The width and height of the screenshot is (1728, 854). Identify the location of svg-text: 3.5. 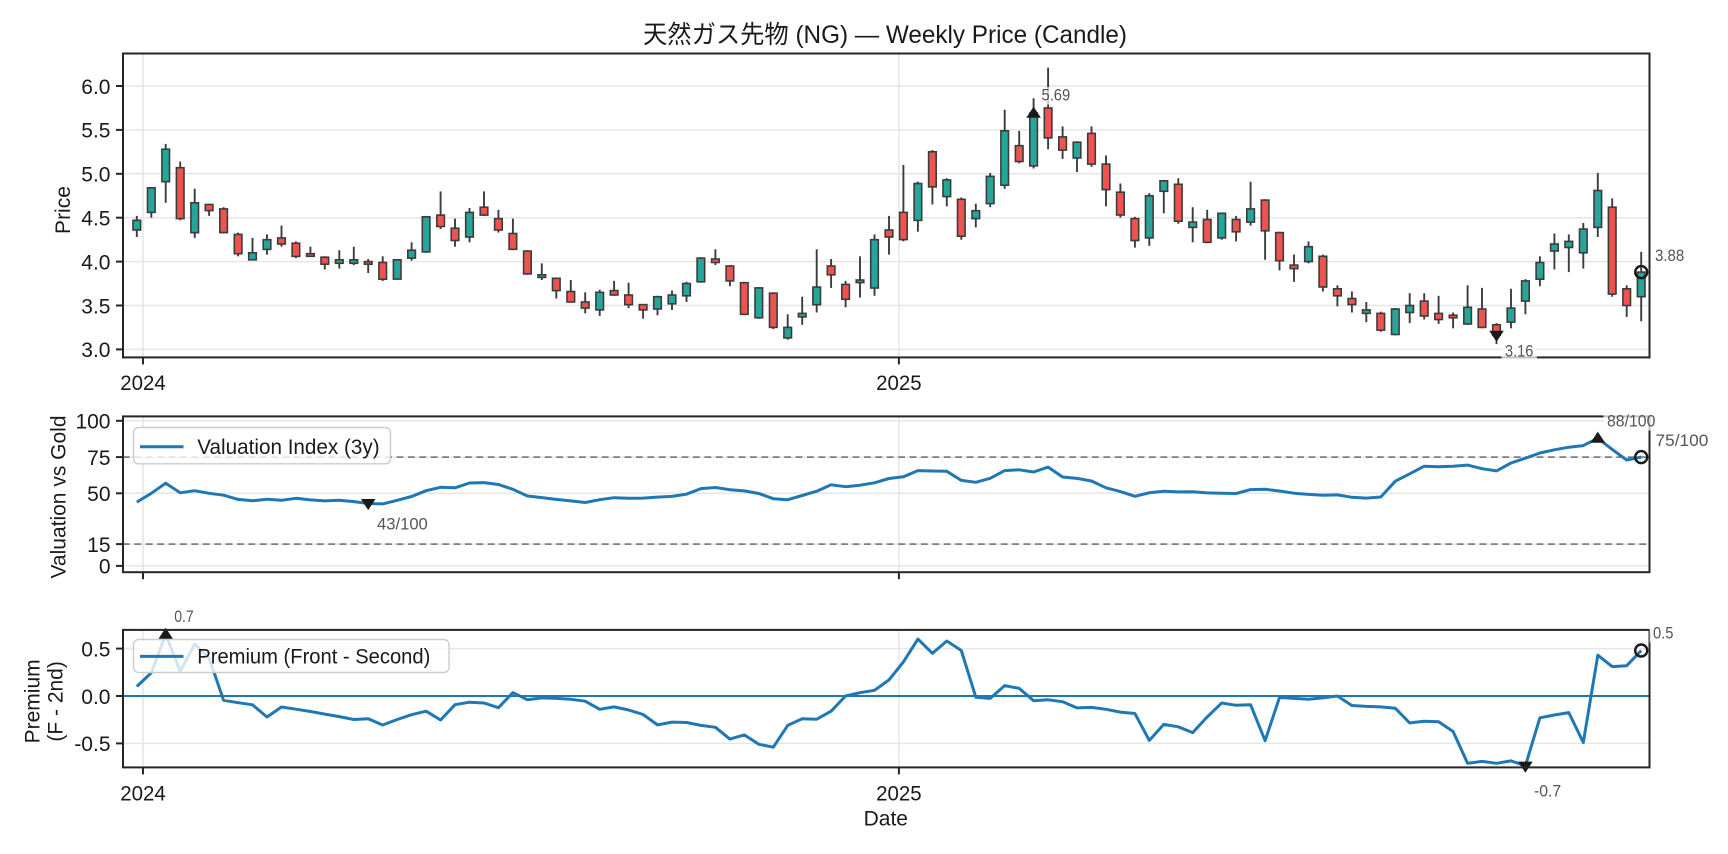
(95, 306).